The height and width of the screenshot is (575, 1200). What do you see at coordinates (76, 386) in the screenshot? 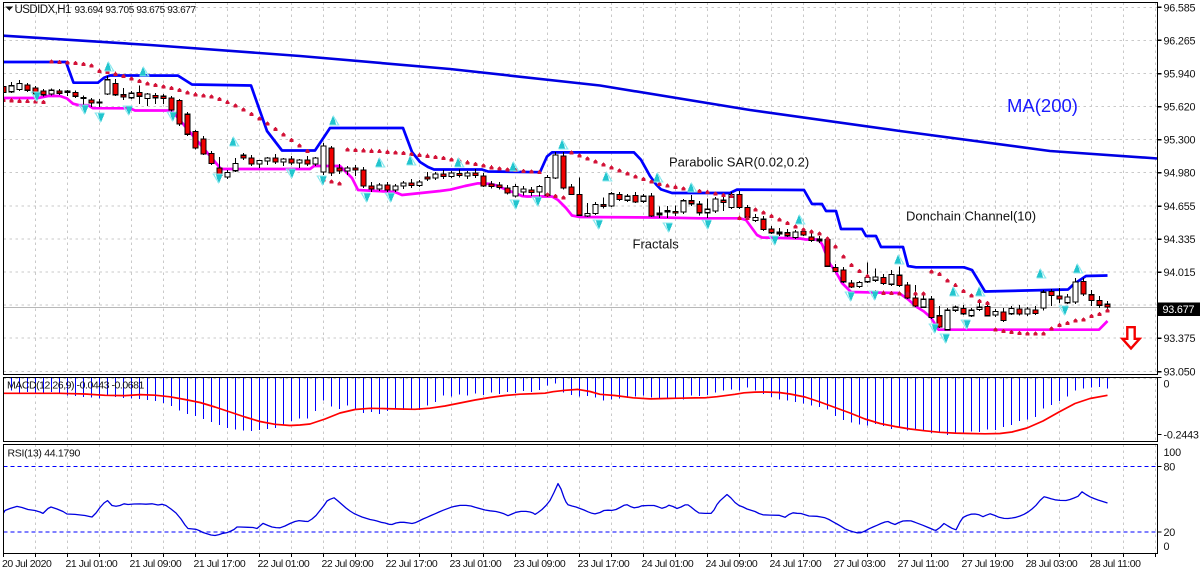
I see `svg-text: MACD(12,26,9) -0.0443 -0.0681` at bounding box center [76, 386].